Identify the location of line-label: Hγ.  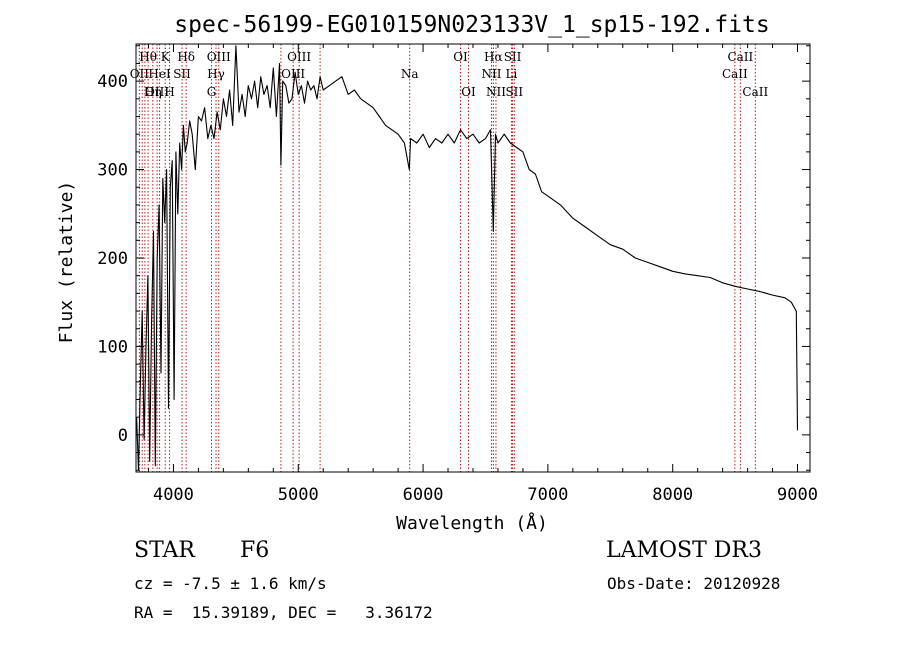
(216, 74).